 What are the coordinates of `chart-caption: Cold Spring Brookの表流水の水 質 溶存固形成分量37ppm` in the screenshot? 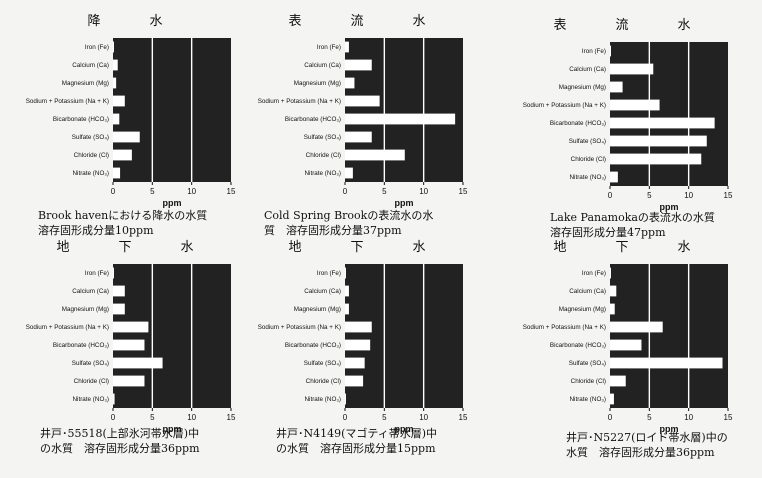 It's located at (349, 223).